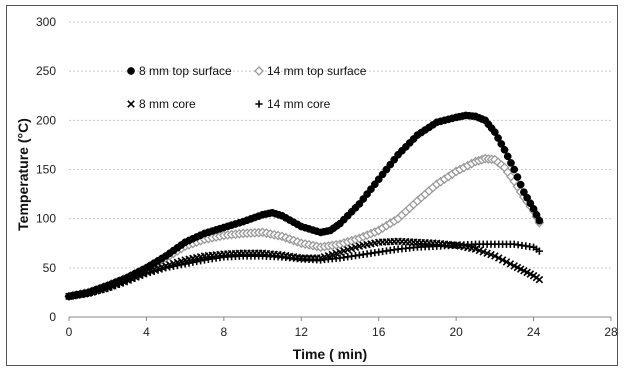 Image resolution: width=624 pixels, height=371 pixels. What do you see at coordinates (46, 22) in the screenshot?
I see `y-tick-label: 300` at bounding box center [46, 22].